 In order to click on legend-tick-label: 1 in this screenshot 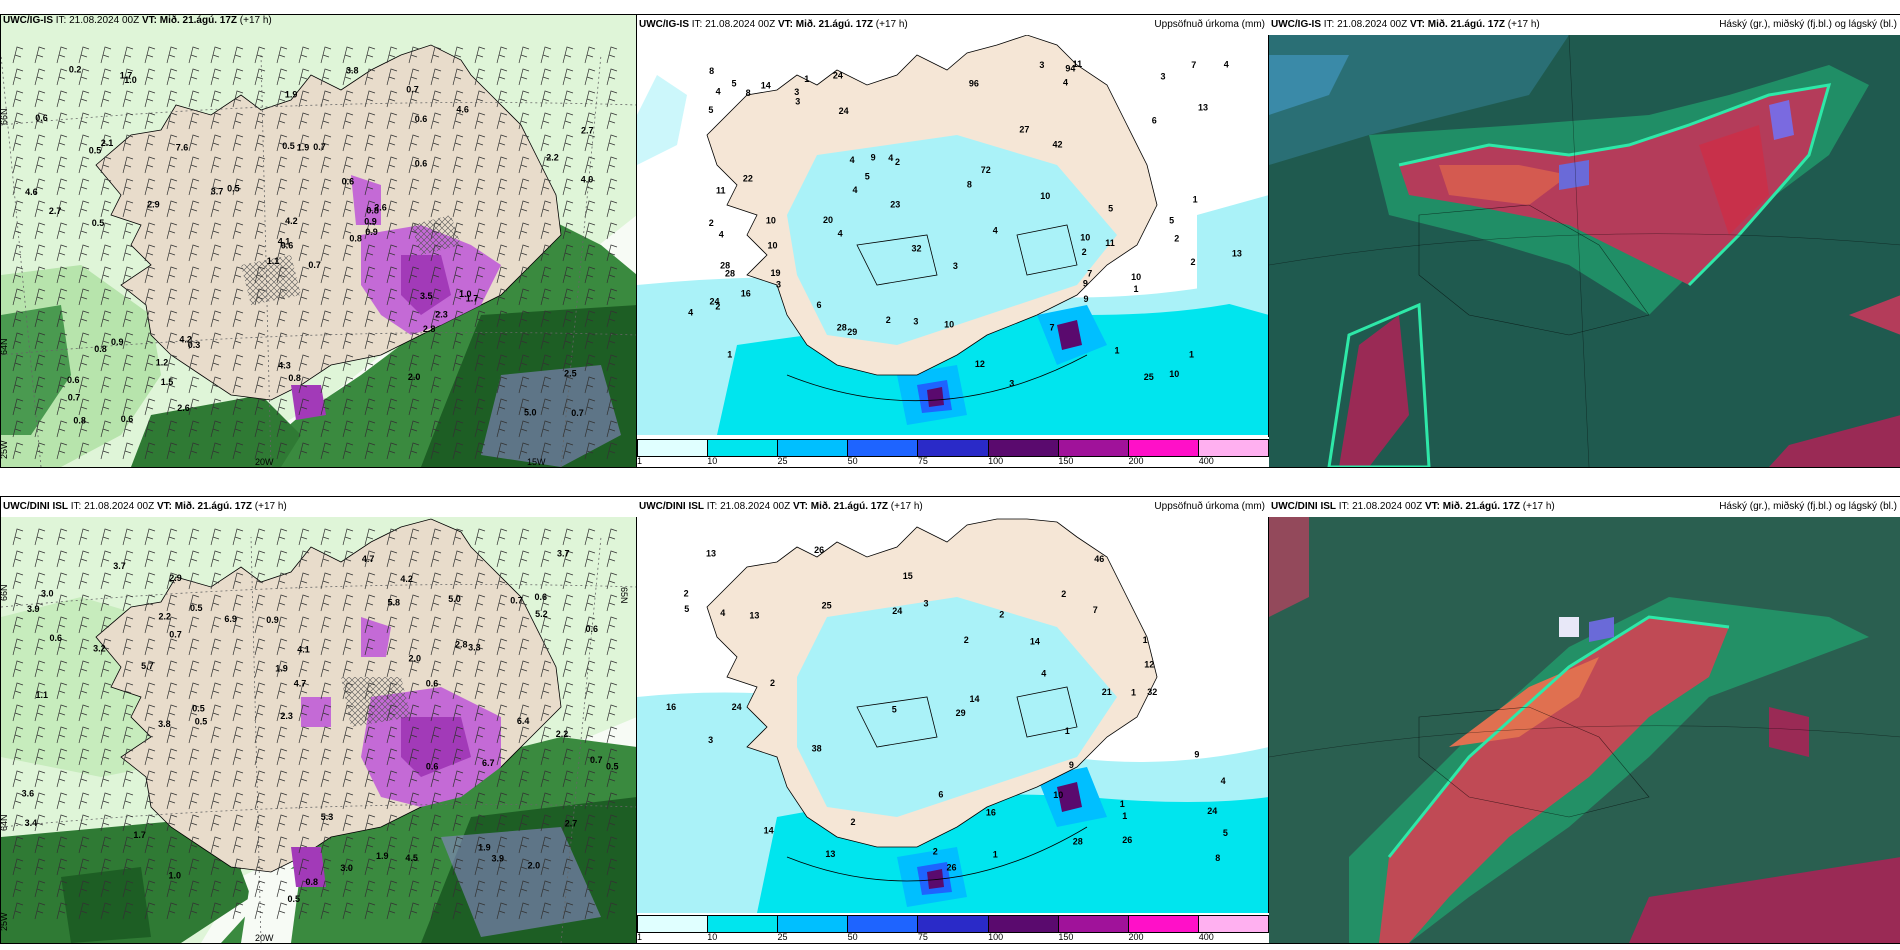, I will do `click(640, 937)`.